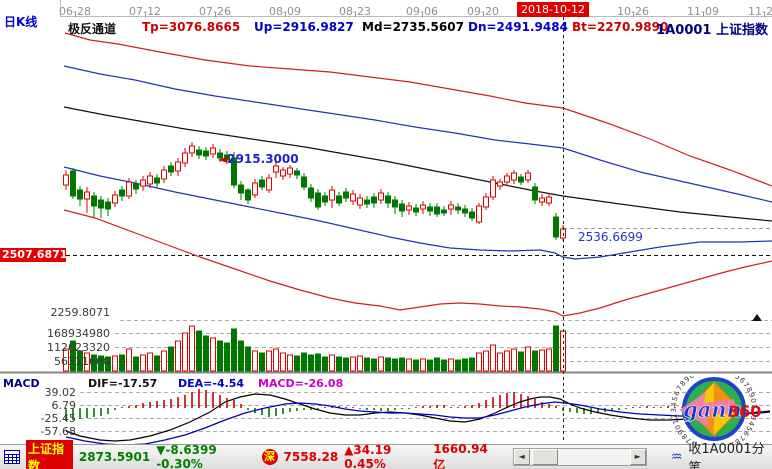 The image size is (772, 469). Describe the element at coordinates (676, 457) in the screenshot. I see `tick-tool-icon: ♒` at that location.